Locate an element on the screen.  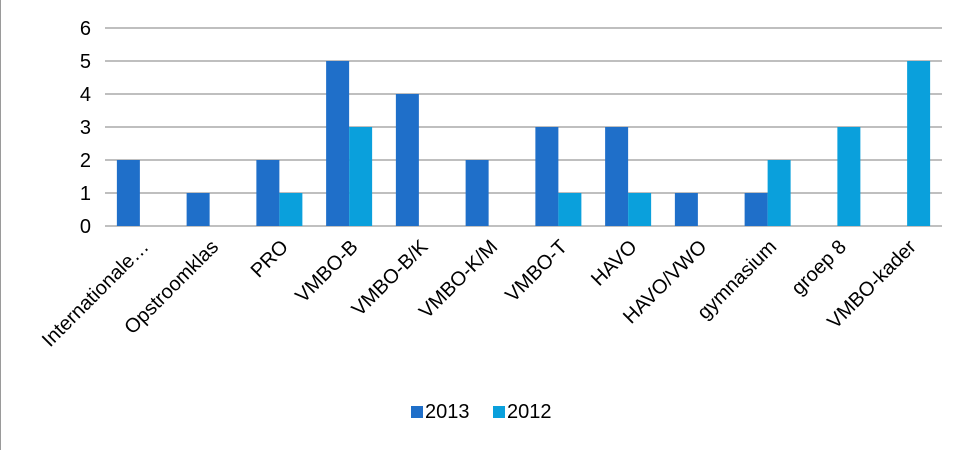
y-tick-label: 0 is located at coordinates (85, 227).